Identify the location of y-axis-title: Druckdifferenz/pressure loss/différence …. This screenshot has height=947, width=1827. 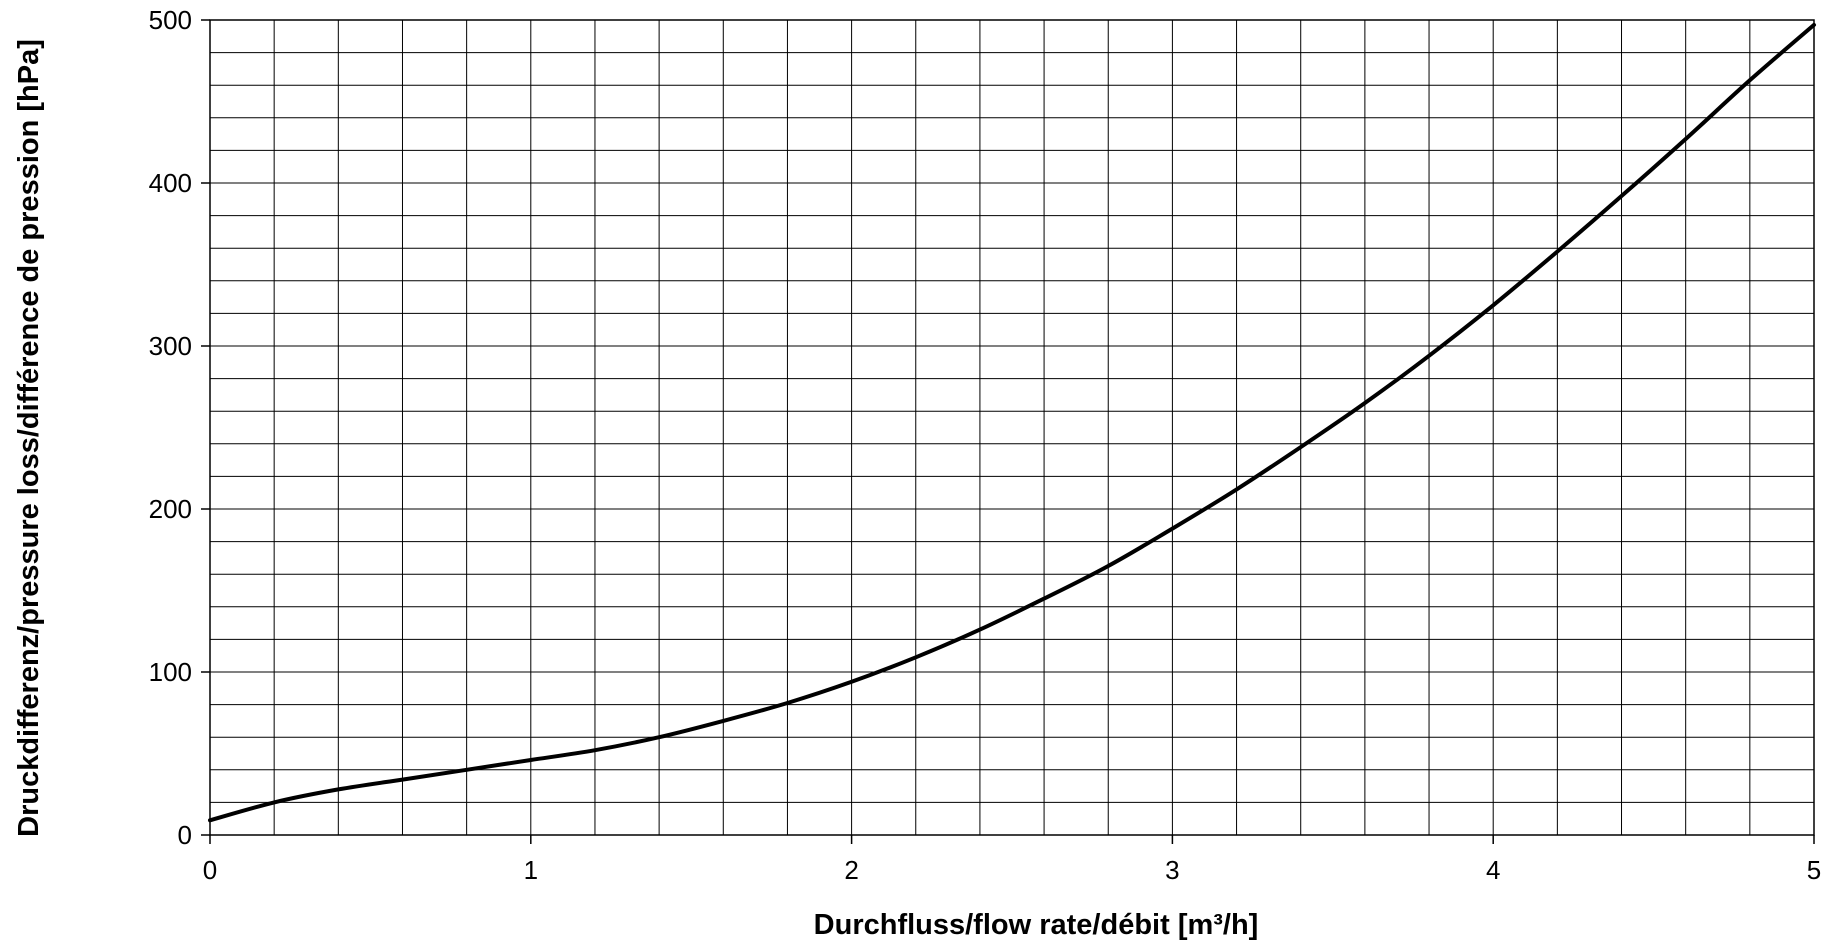
(29, 438).